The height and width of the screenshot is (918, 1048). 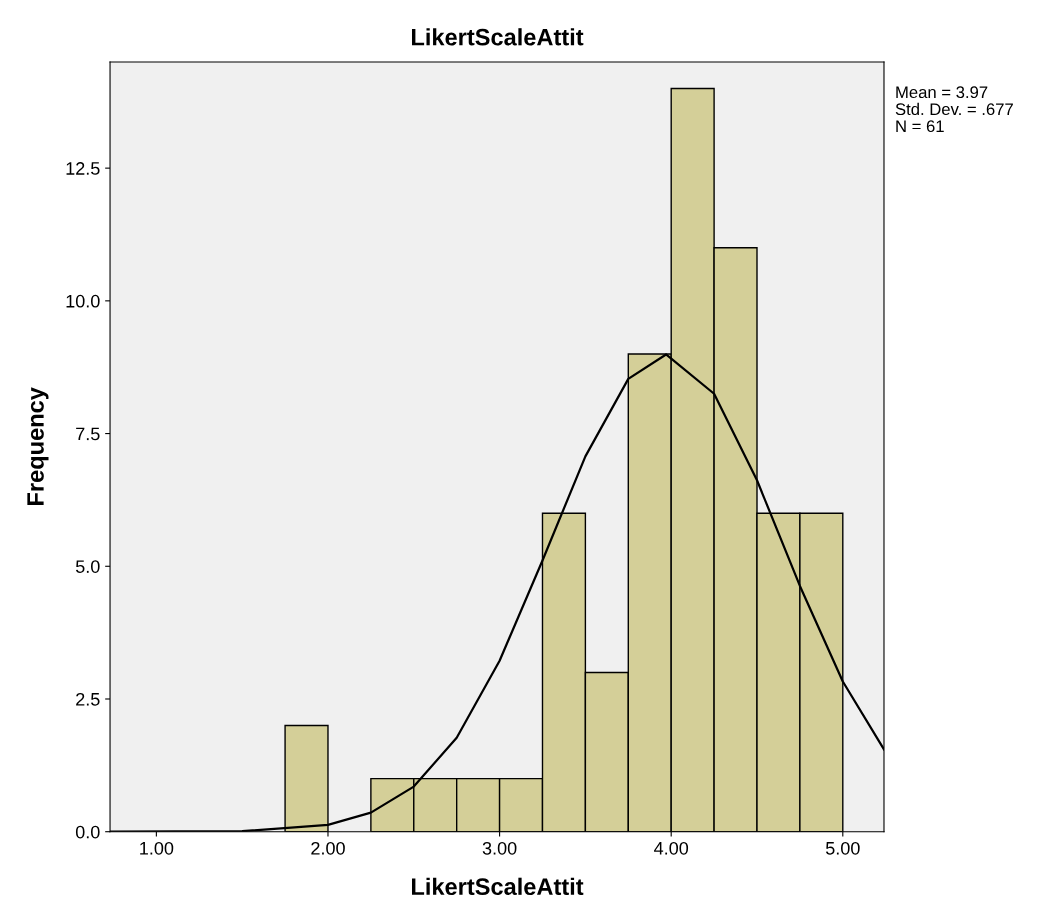 I want to click on x-tick-label: 4.00, so click(x=671, y=848).